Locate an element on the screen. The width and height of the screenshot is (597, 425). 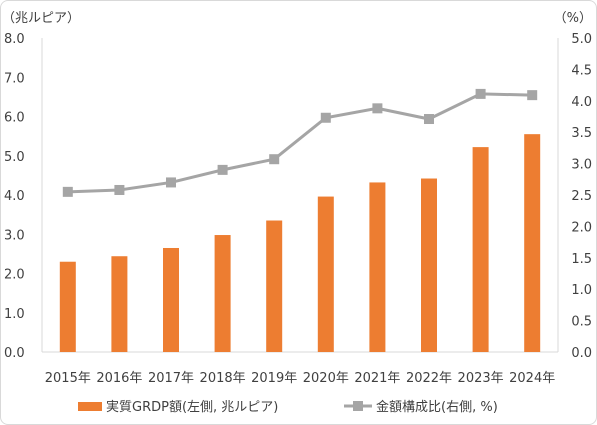
x-tick-label: 2023年 is located at coordinates (481, 378).